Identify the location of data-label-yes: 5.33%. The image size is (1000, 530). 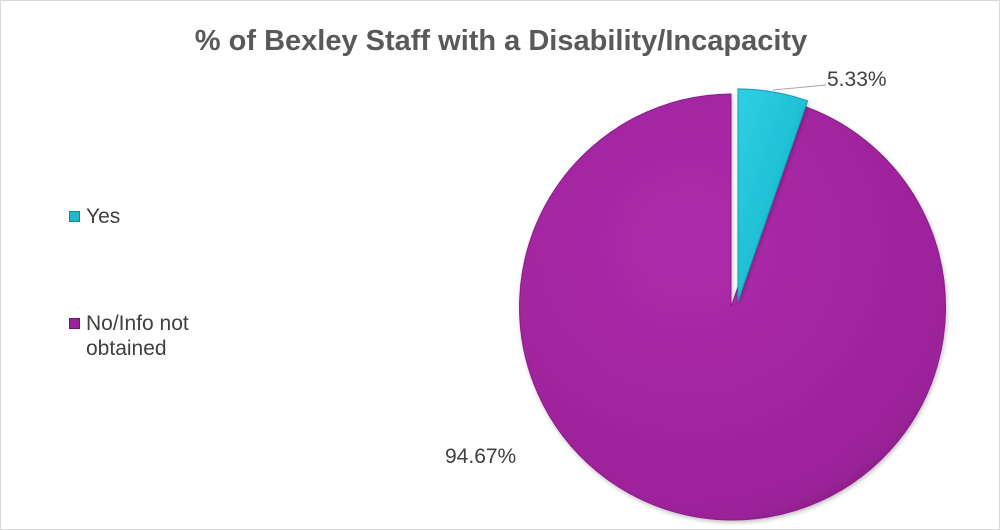
(857, 79).